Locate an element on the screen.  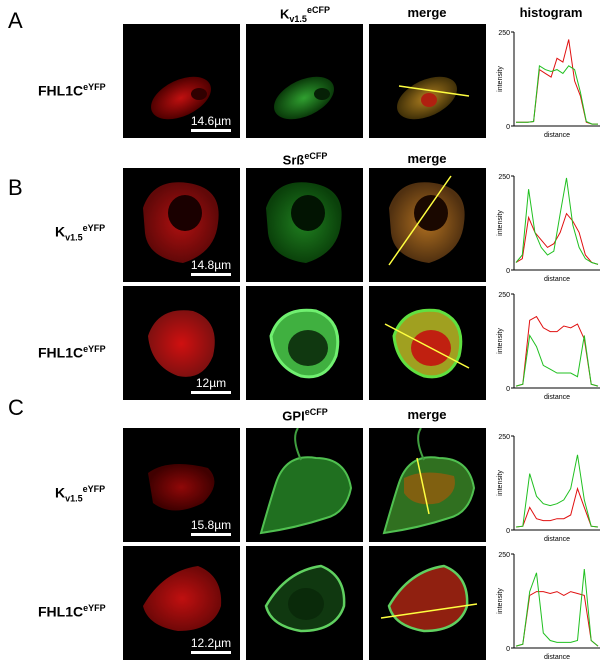
scale-bar-row5: 12.2µm is located at coordinates (211, 645).